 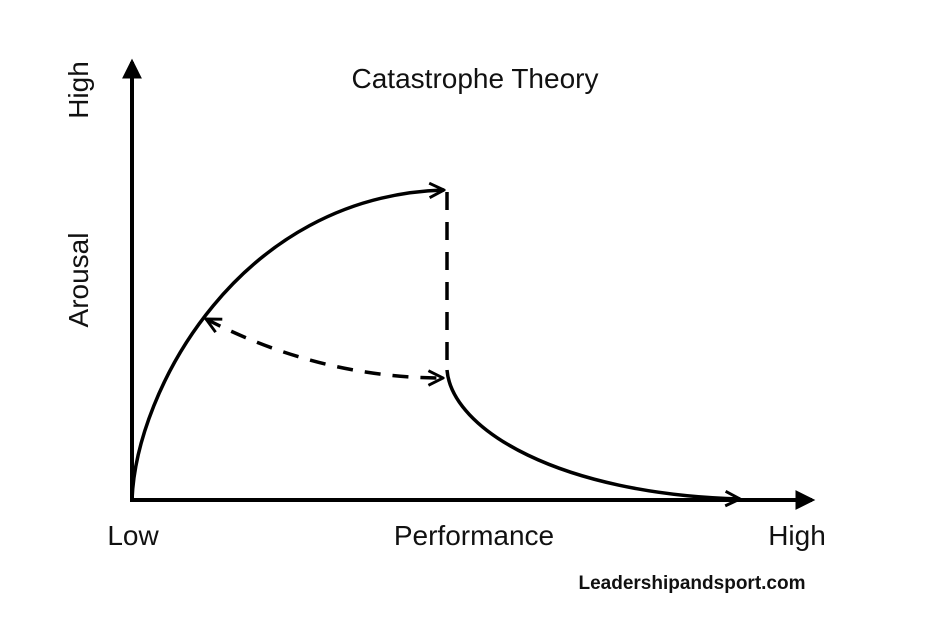 I want to click on recovery-dashed-arrow, so click(x=324, y=347).